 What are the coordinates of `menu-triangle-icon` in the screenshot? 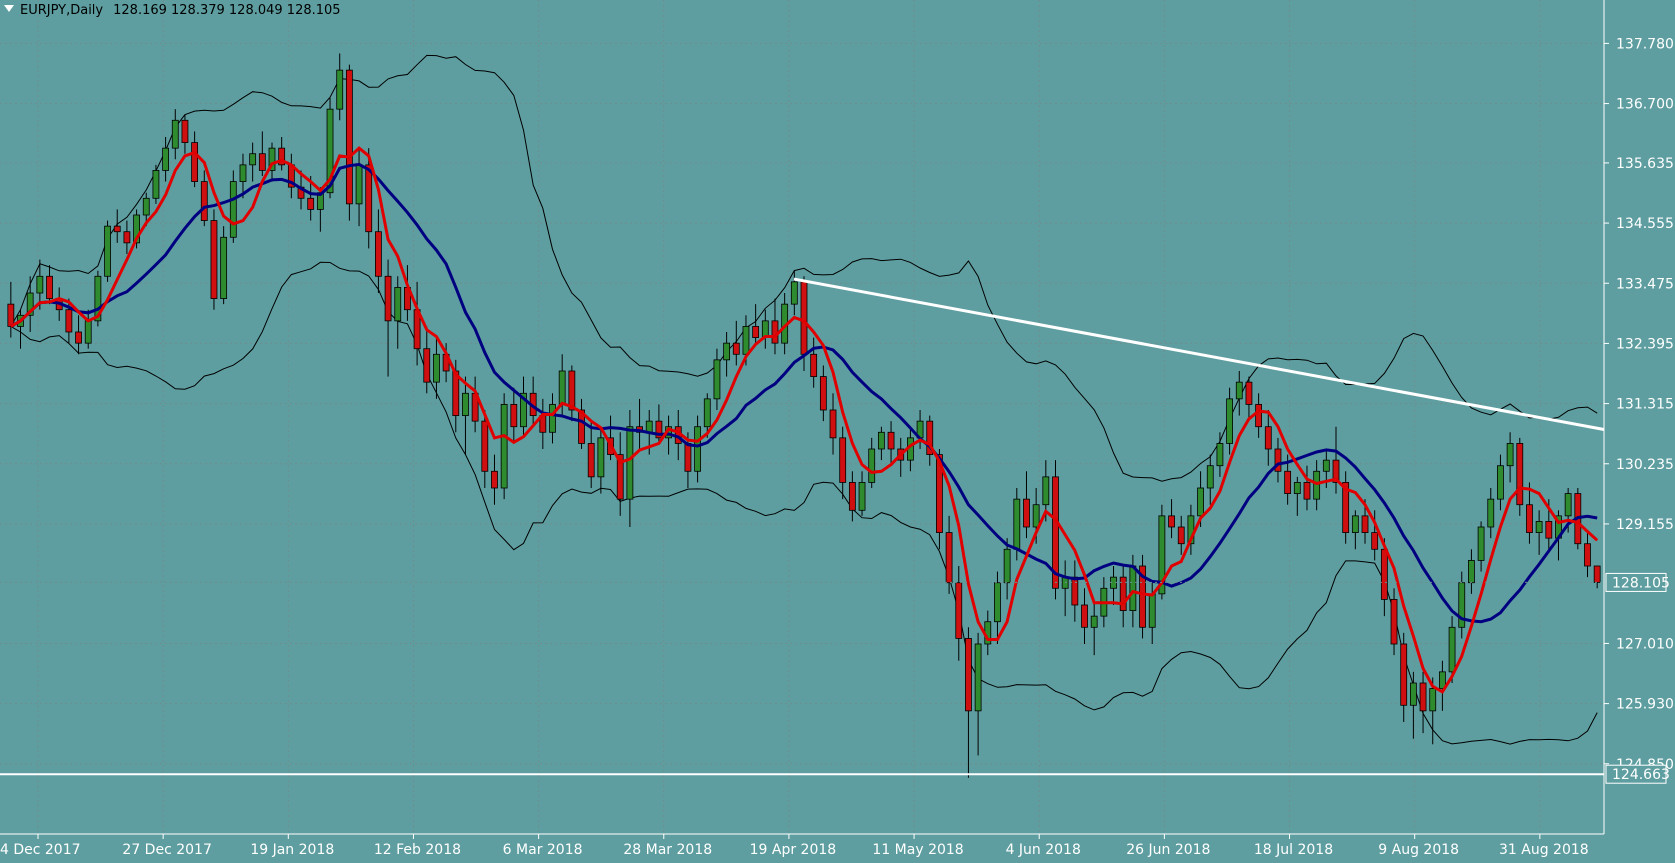 It's located at (9, 8).